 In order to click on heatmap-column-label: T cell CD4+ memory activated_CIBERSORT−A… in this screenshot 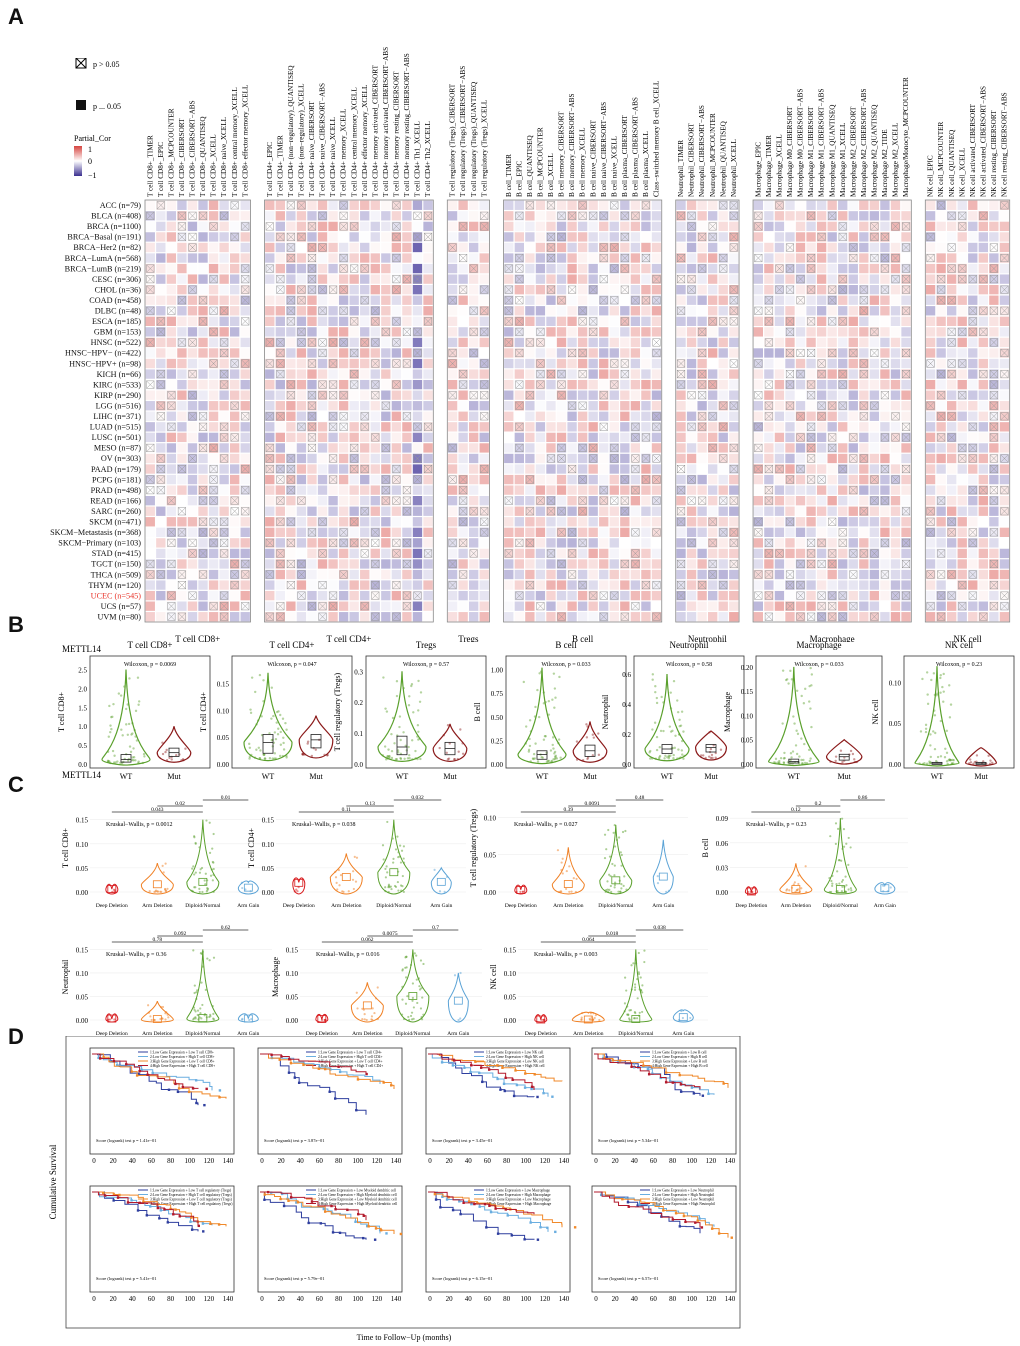, I will do `click(386, 122)`.